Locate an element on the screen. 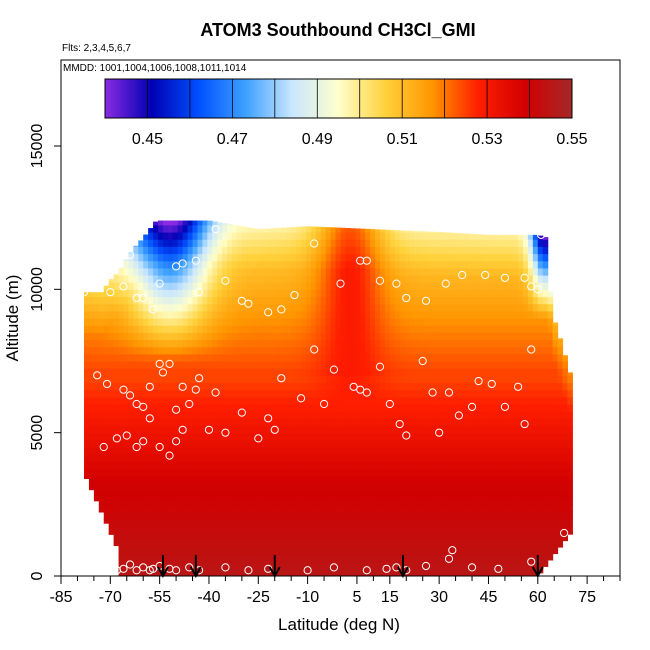 The image size is (650, 650). y-tick-label: 15000 is located at coordinates (37, 146).